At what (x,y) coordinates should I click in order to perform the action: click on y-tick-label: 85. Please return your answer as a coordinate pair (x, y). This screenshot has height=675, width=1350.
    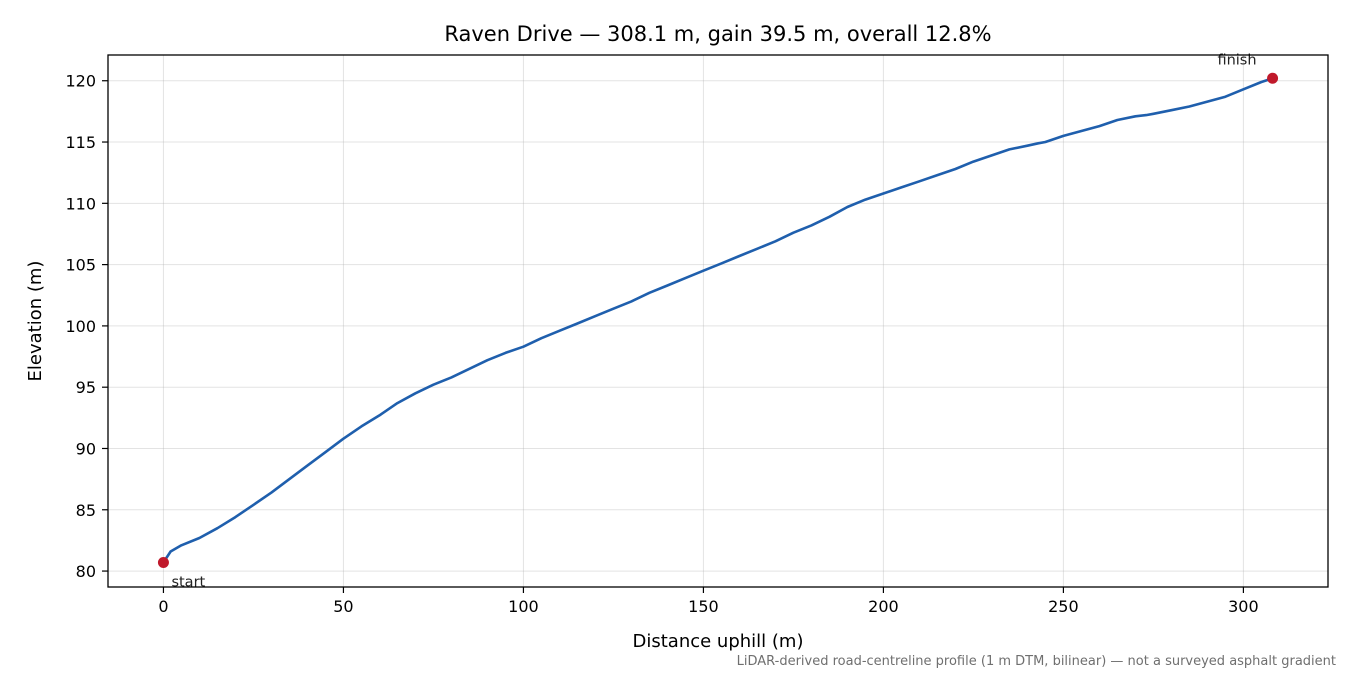
    Looking at the image, I should click on (86, 510).